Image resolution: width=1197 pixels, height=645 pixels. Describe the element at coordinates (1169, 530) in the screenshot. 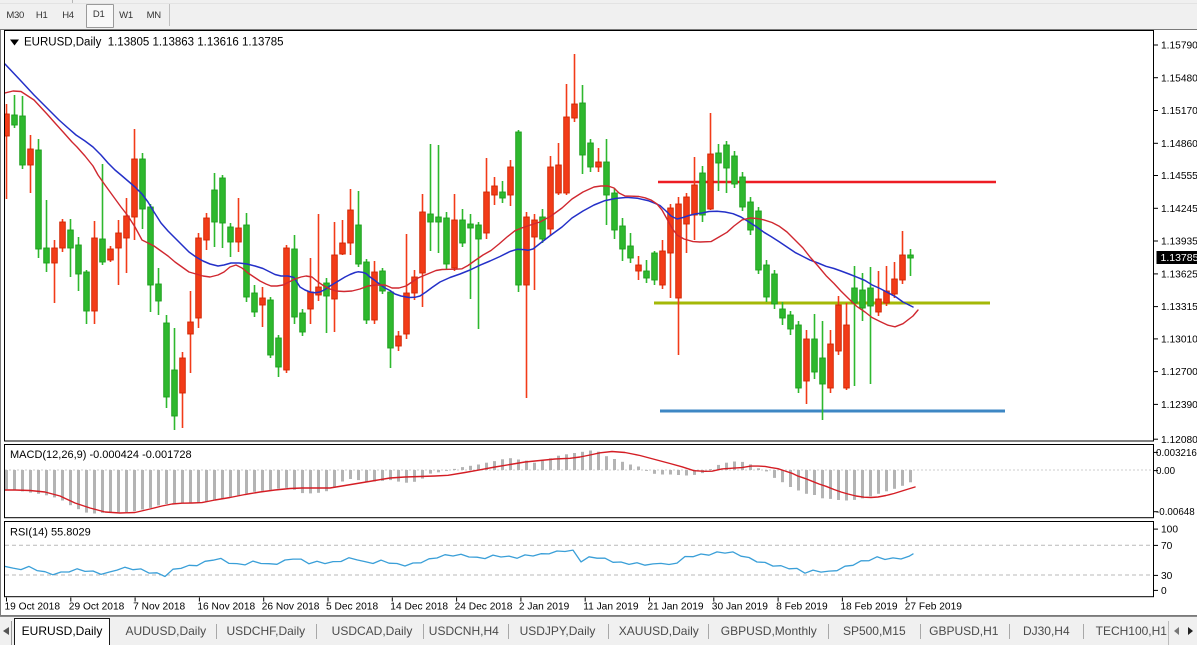

I see `svg-text: 100` at that location.